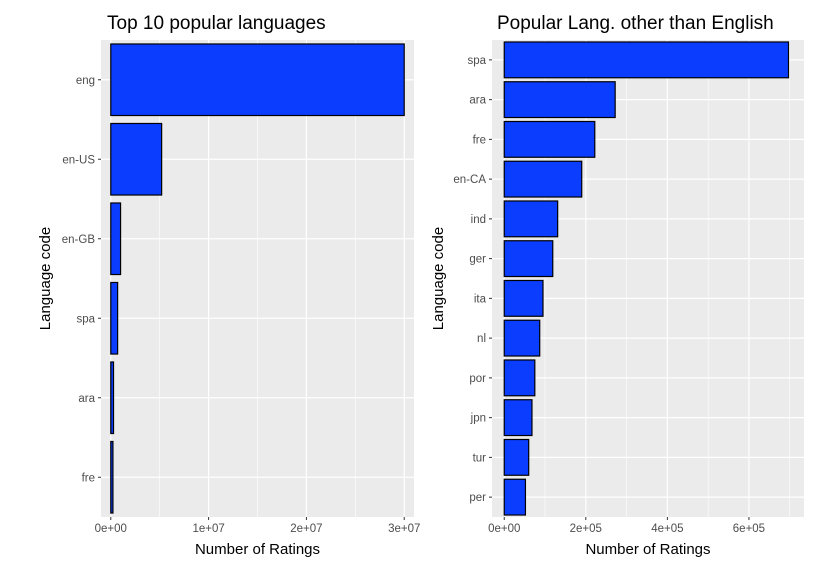 The image size is (836, 580). Describe the element at coordinates (216, 23) in the screenshot. I see `chart-title: Top 10 popular languages` at that location.